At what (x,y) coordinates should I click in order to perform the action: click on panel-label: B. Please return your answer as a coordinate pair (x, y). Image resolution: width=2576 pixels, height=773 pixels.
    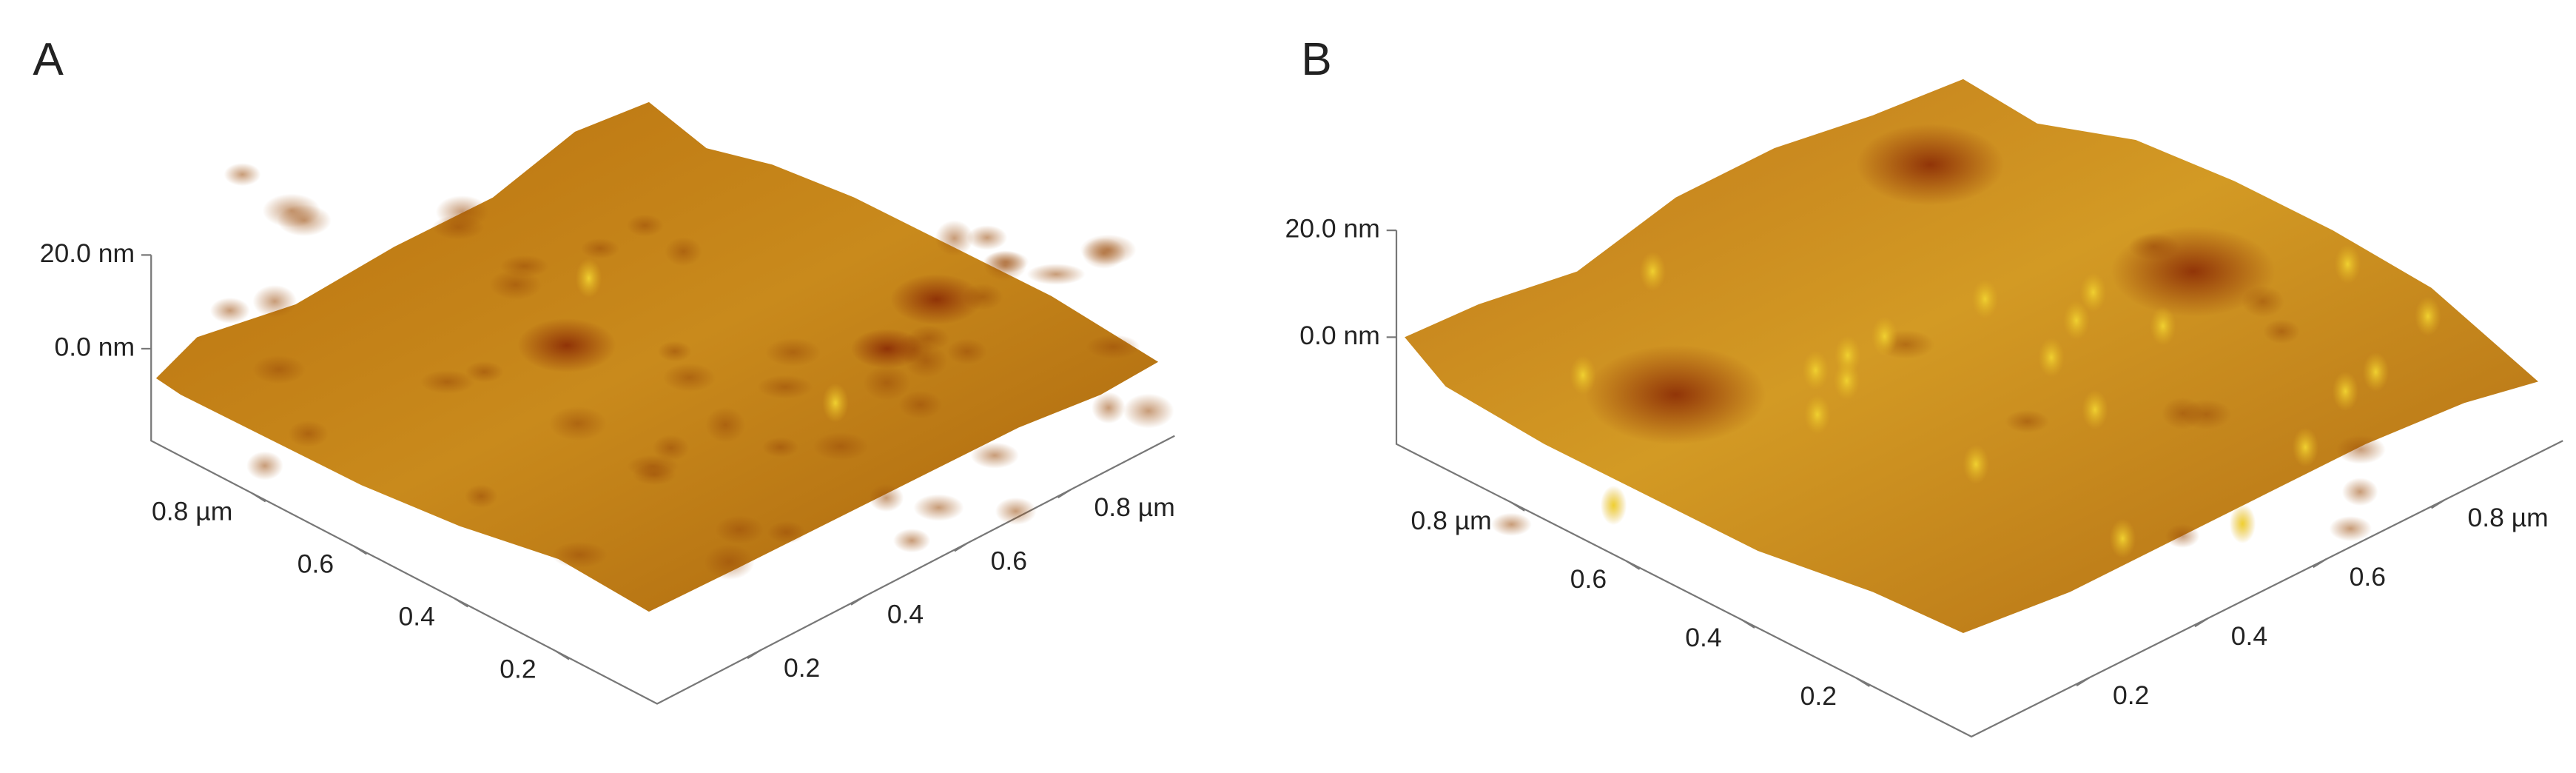
    Looking at the image, I should click on (1316, 60).